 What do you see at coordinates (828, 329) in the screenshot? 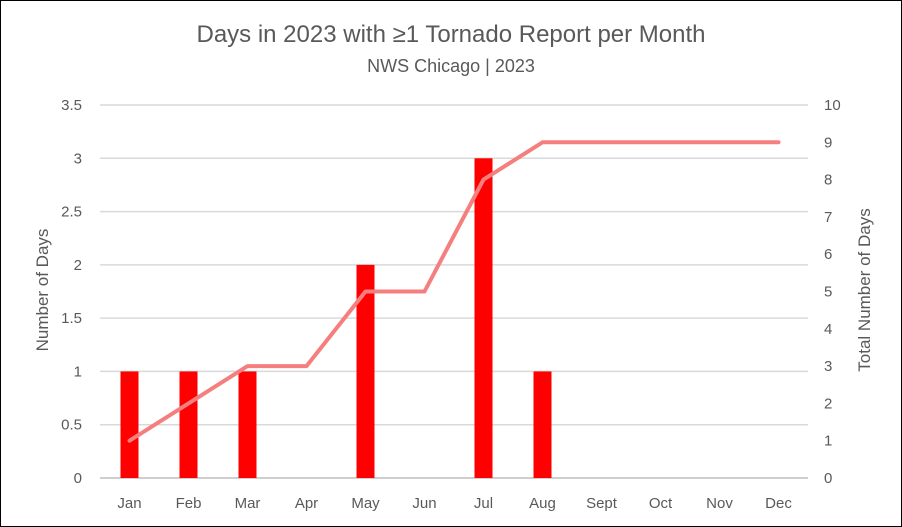
I see `y2-tick-label: 4` at bounding box center [828, 329].